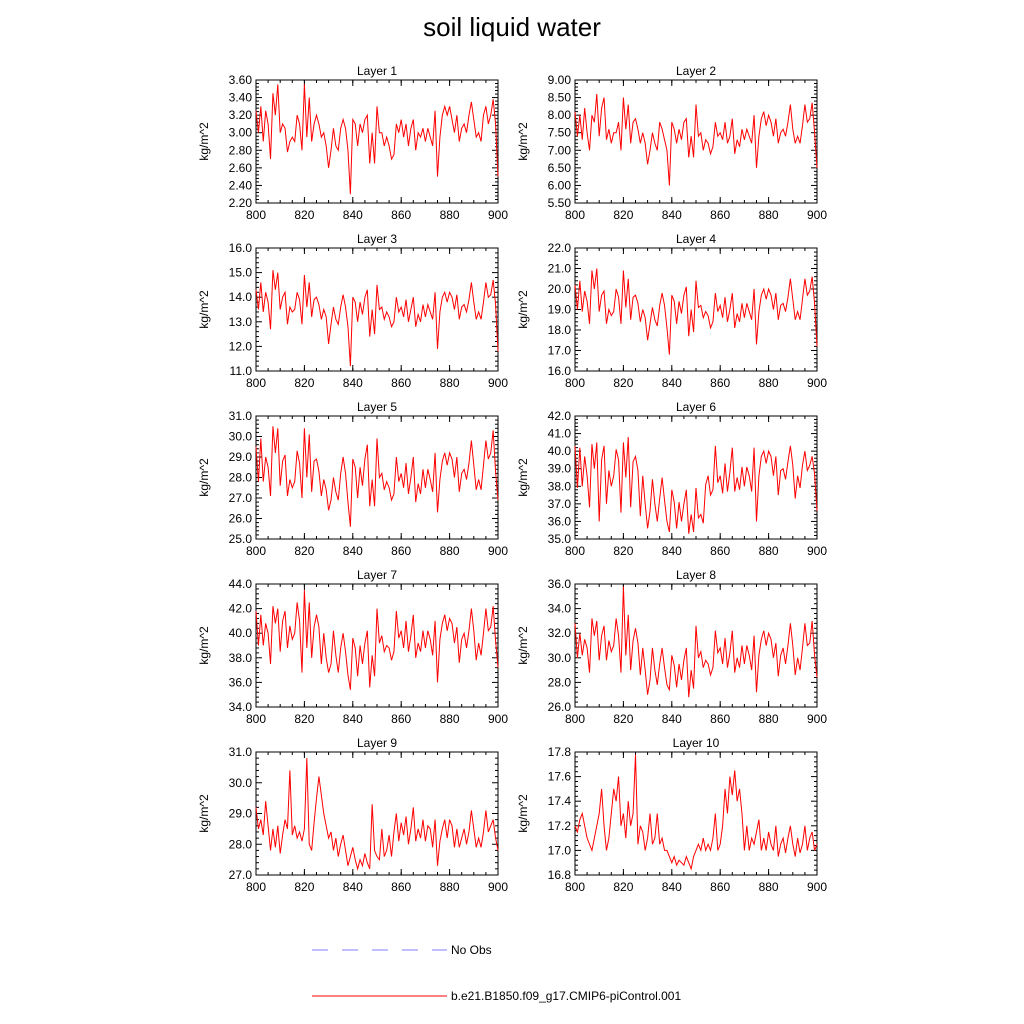 Image resolution: width=1024 pixels, height=1024 pixels. What do you see at coordinates (560, 185) in the screenshot?
I see `y-tick-label: 6.00` at bounding box center [560, 185].